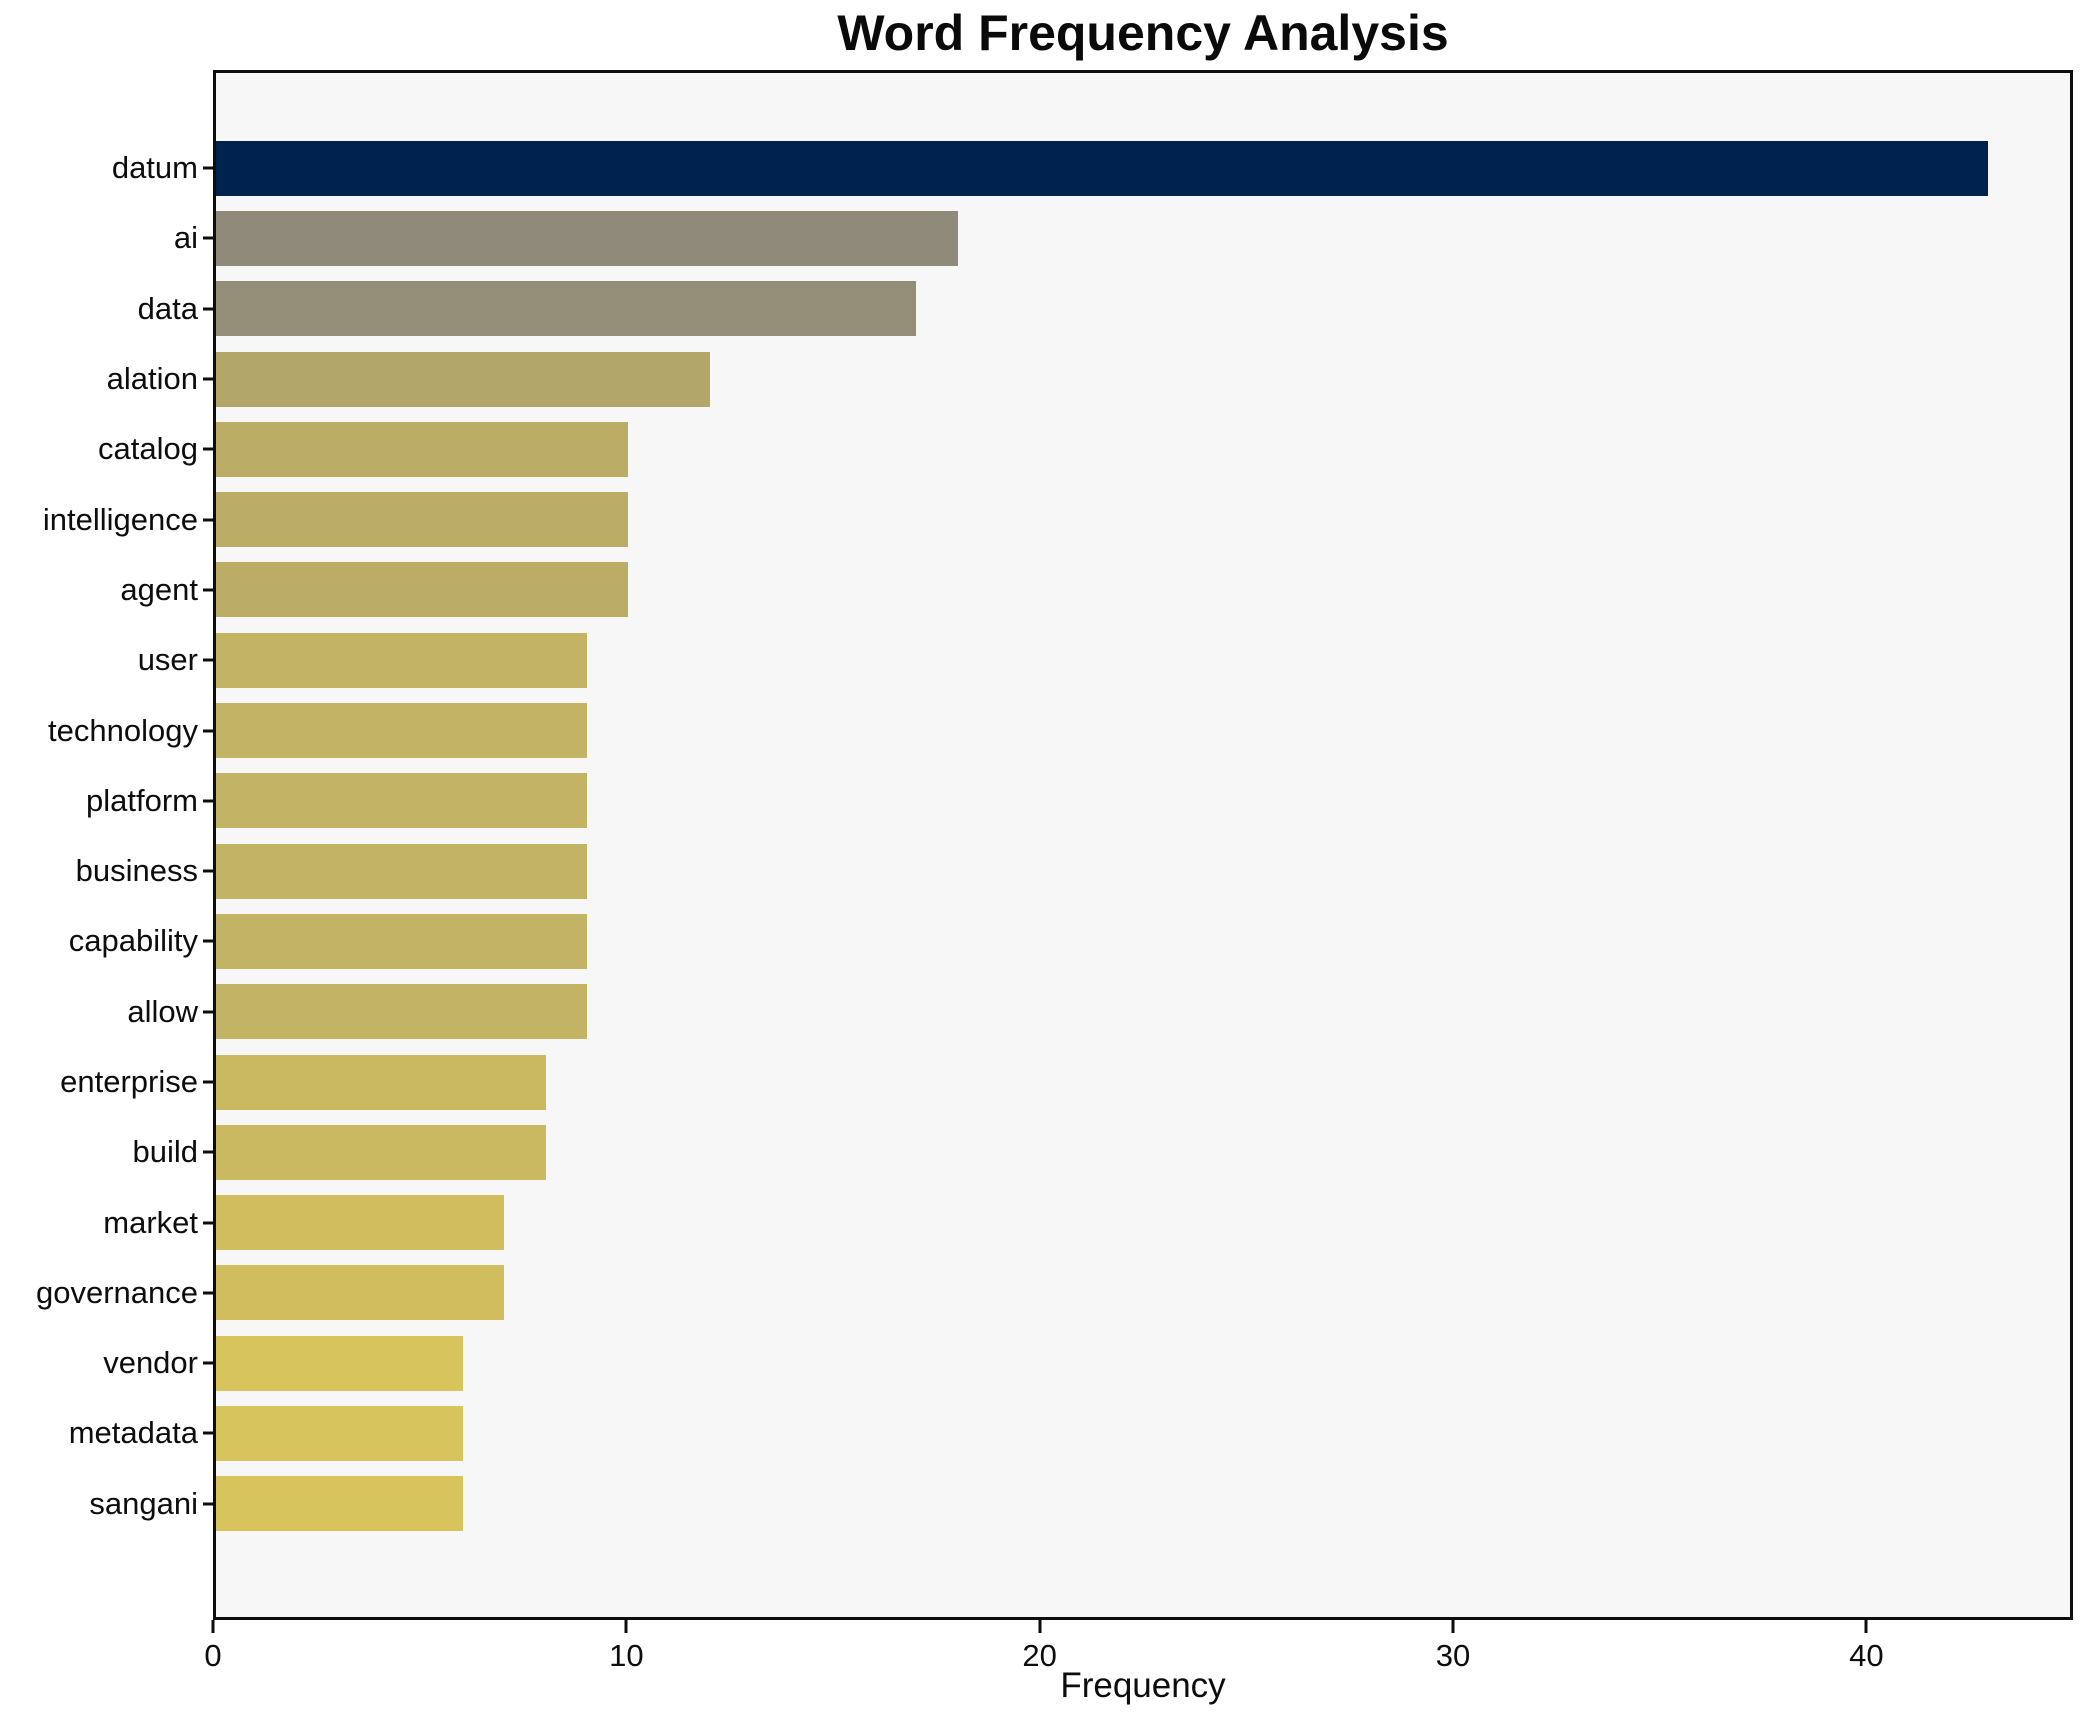 This screenshot has height=1722, width=2093. I want to click on bar-data, so click(566, 309).